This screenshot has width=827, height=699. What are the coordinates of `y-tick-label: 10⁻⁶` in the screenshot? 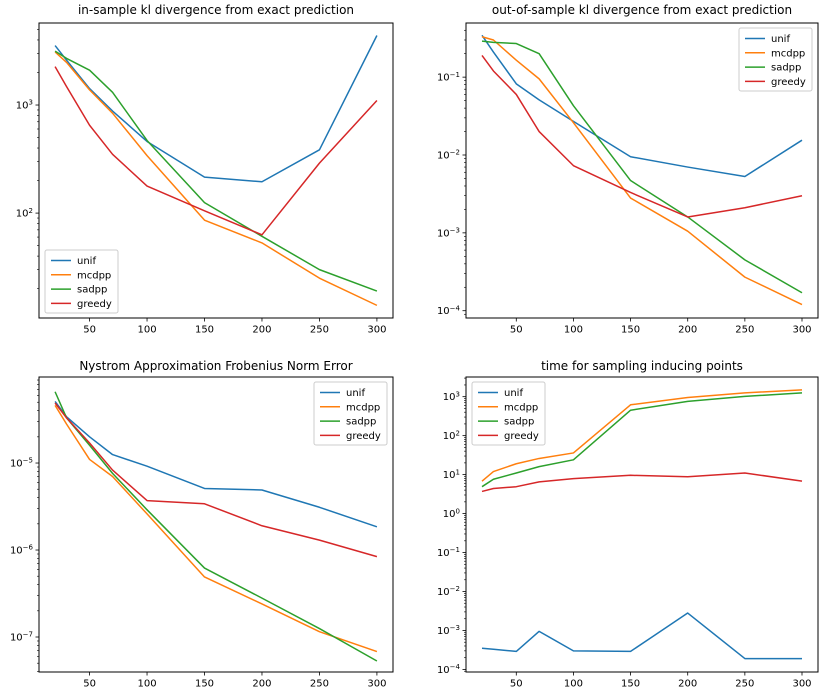 It's located at (22, 550).